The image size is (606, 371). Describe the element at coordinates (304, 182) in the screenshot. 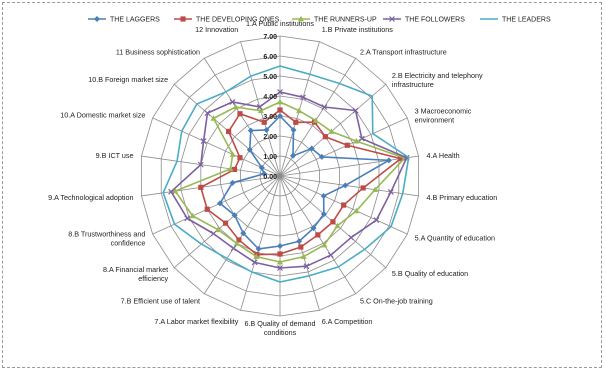

I see `series-the-laggers` at that location.